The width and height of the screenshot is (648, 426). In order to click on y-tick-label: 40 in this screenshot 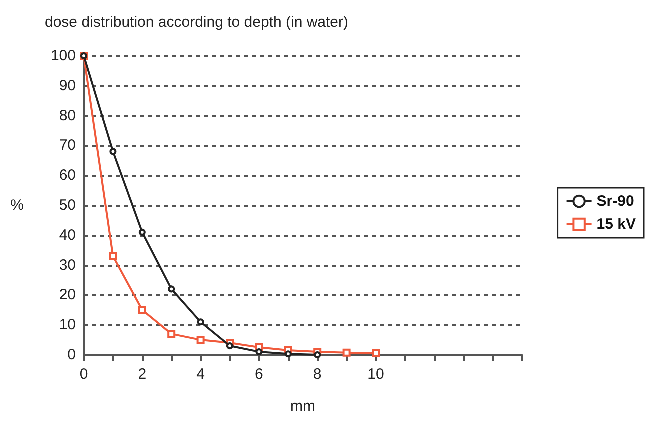, I will do `click(67, 235)`.